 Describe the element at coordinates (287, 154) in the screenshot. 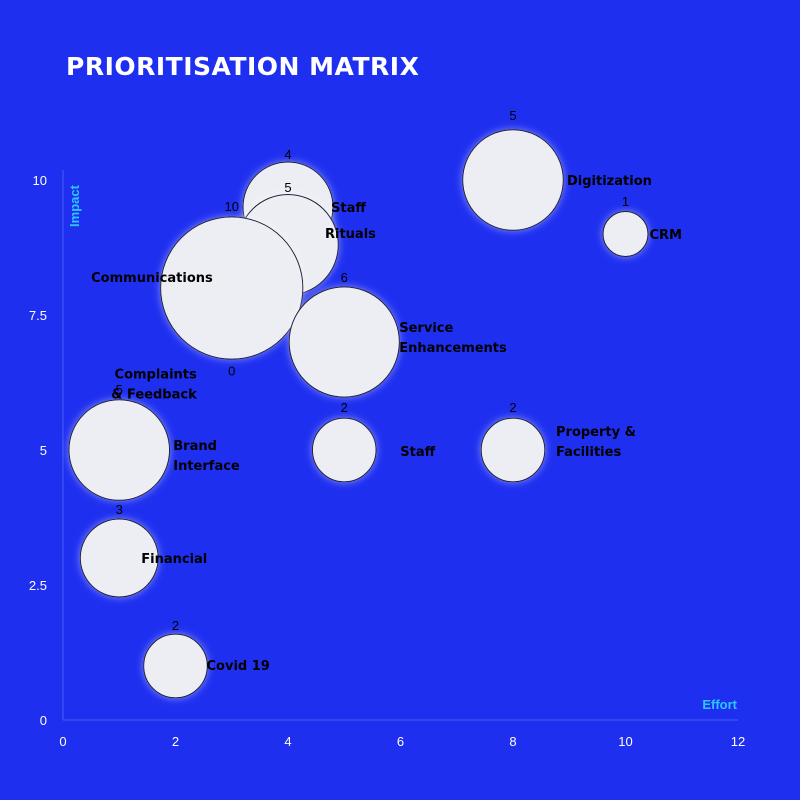

I see `bubble-size-label: 4` at that location.